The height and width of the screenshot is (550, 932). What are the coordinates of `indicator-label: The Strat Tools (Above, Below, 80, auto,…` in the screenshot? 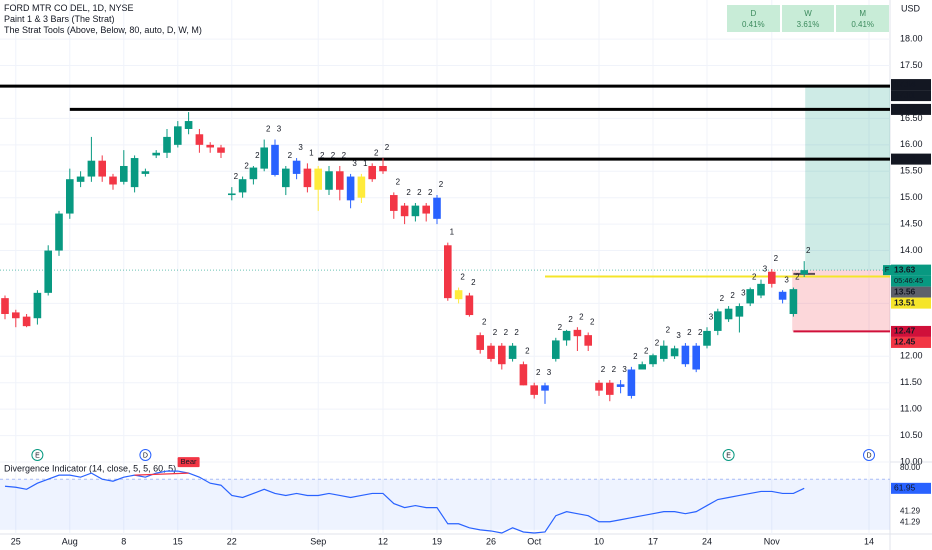 It's located at (103, 30).